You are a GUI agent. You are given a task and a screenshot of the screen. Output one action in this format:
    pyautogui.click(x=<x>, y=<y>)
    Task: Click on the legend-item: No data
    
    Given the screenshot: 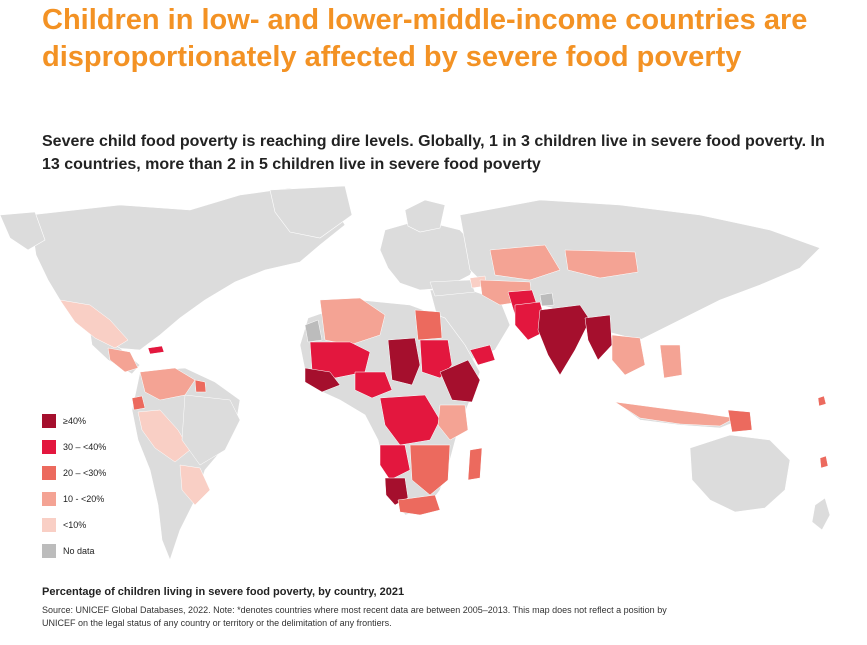 What is the action you would take?
    pyautogui.click(x=117, y=551)
    